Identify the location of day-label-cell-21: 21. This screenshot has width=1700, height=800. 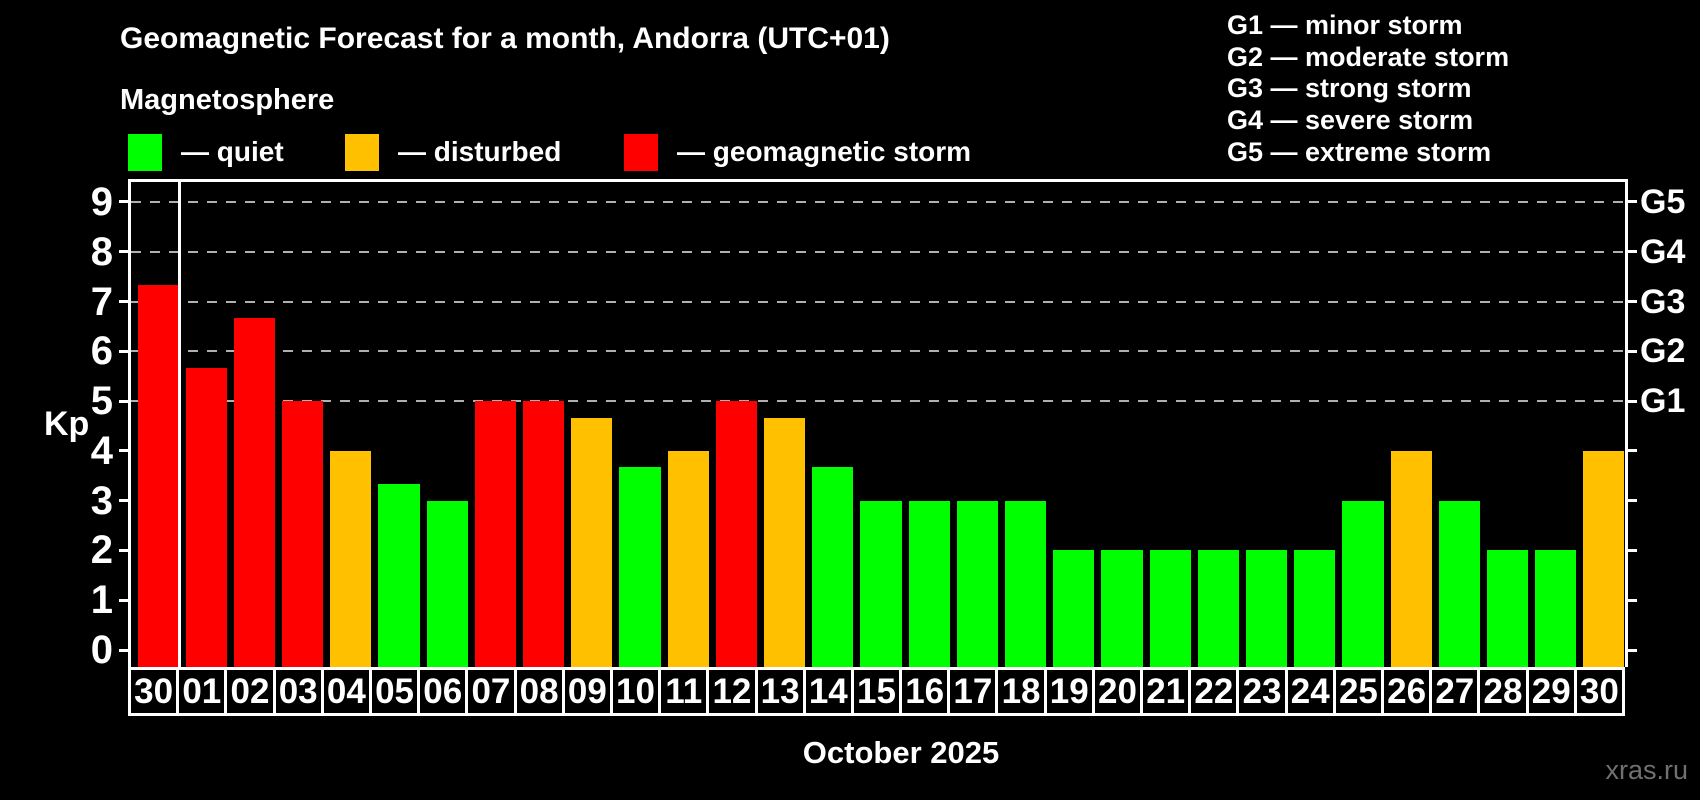
(1166, 691).